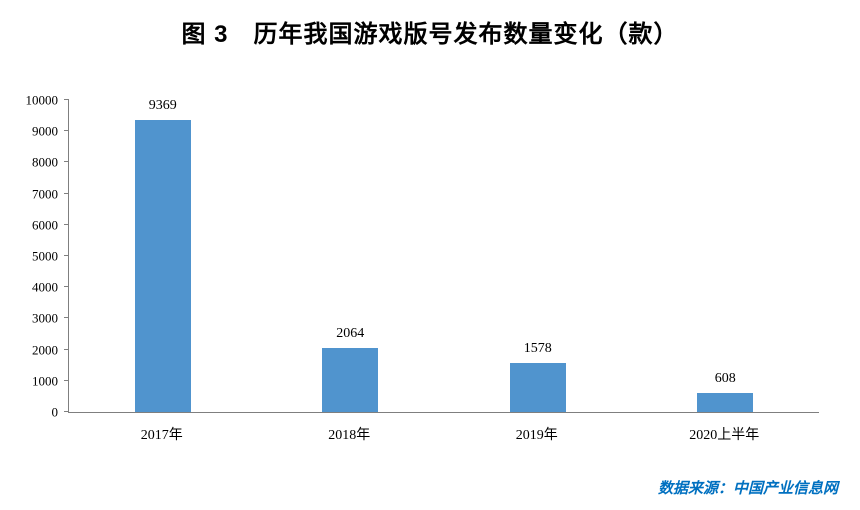 Image resolution: width=860 pixels, height=510 pixels. I want to click on x-axis-category-label: 2018年, so click(349, 435).